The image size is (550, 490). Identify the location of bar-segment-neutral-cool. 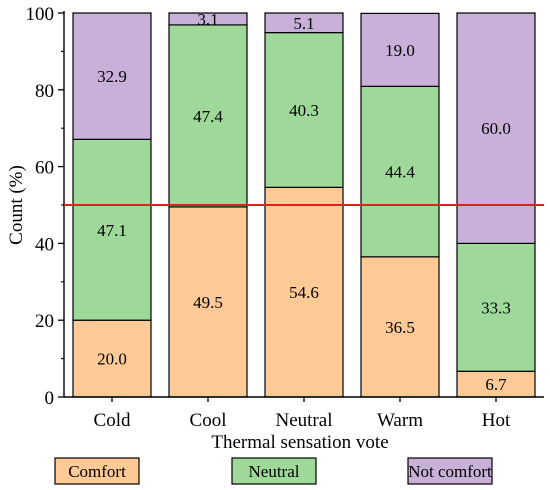
(208, 116).